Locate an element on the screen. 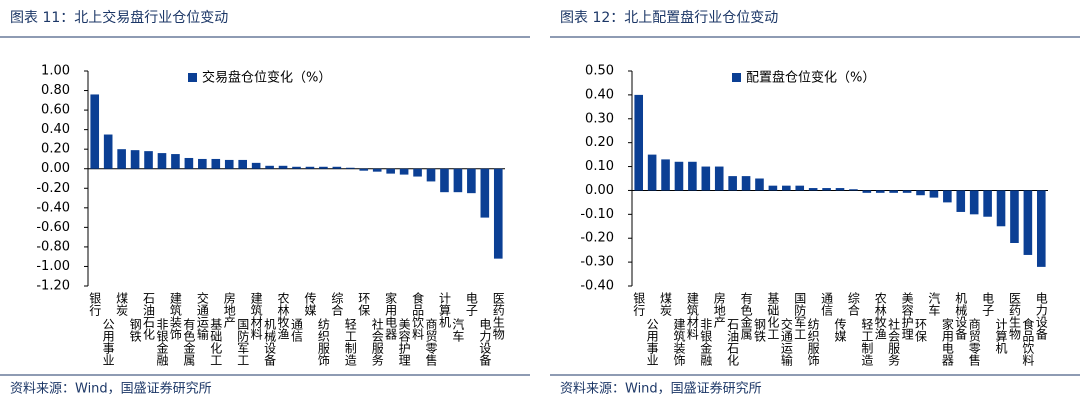 Image resolution: width=1080 pixels, height=404 pixels. y-tick-label: 0.80 is located at coordinates (55, 90).